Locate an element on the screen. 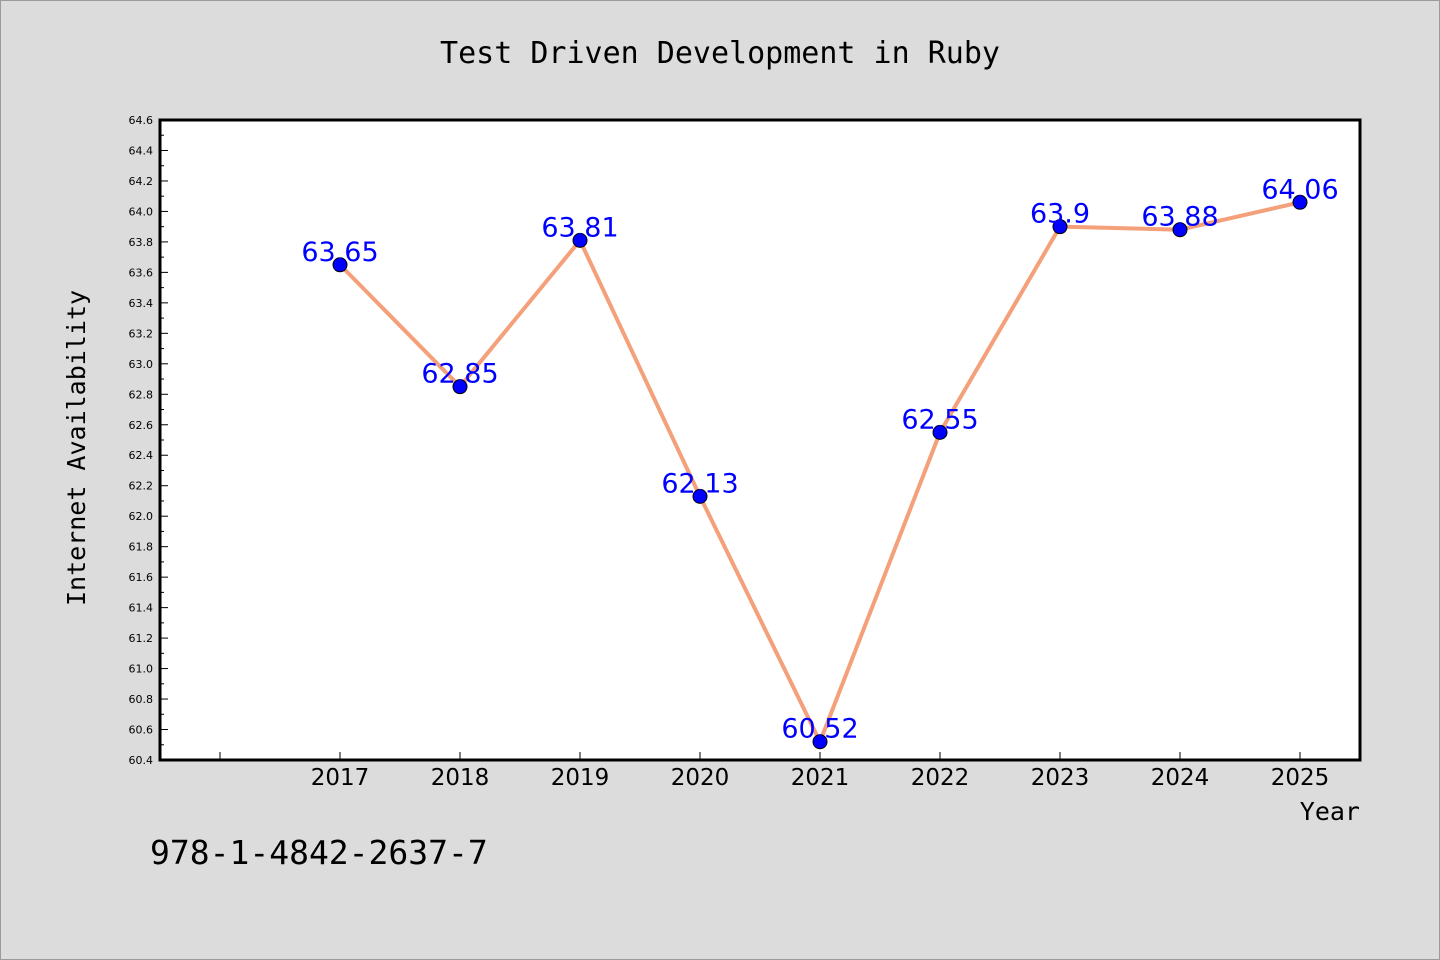 The width and height of the screenshot is (1440, 960). data-label: 63.9 is located at coordinates (1060, 214).